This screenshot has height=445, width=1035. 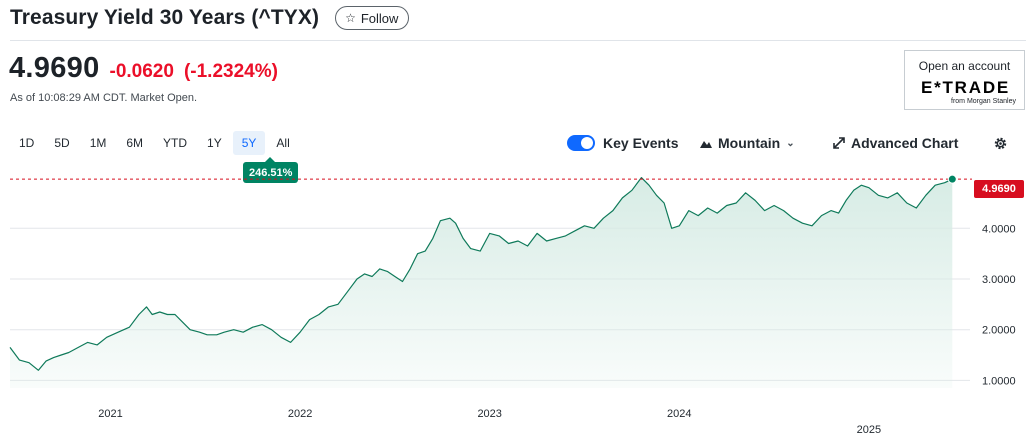 I want to click on range-tabs: 1D 5D 1M 6M YTD 1Y 5Y All, so click(x=154, y=143).